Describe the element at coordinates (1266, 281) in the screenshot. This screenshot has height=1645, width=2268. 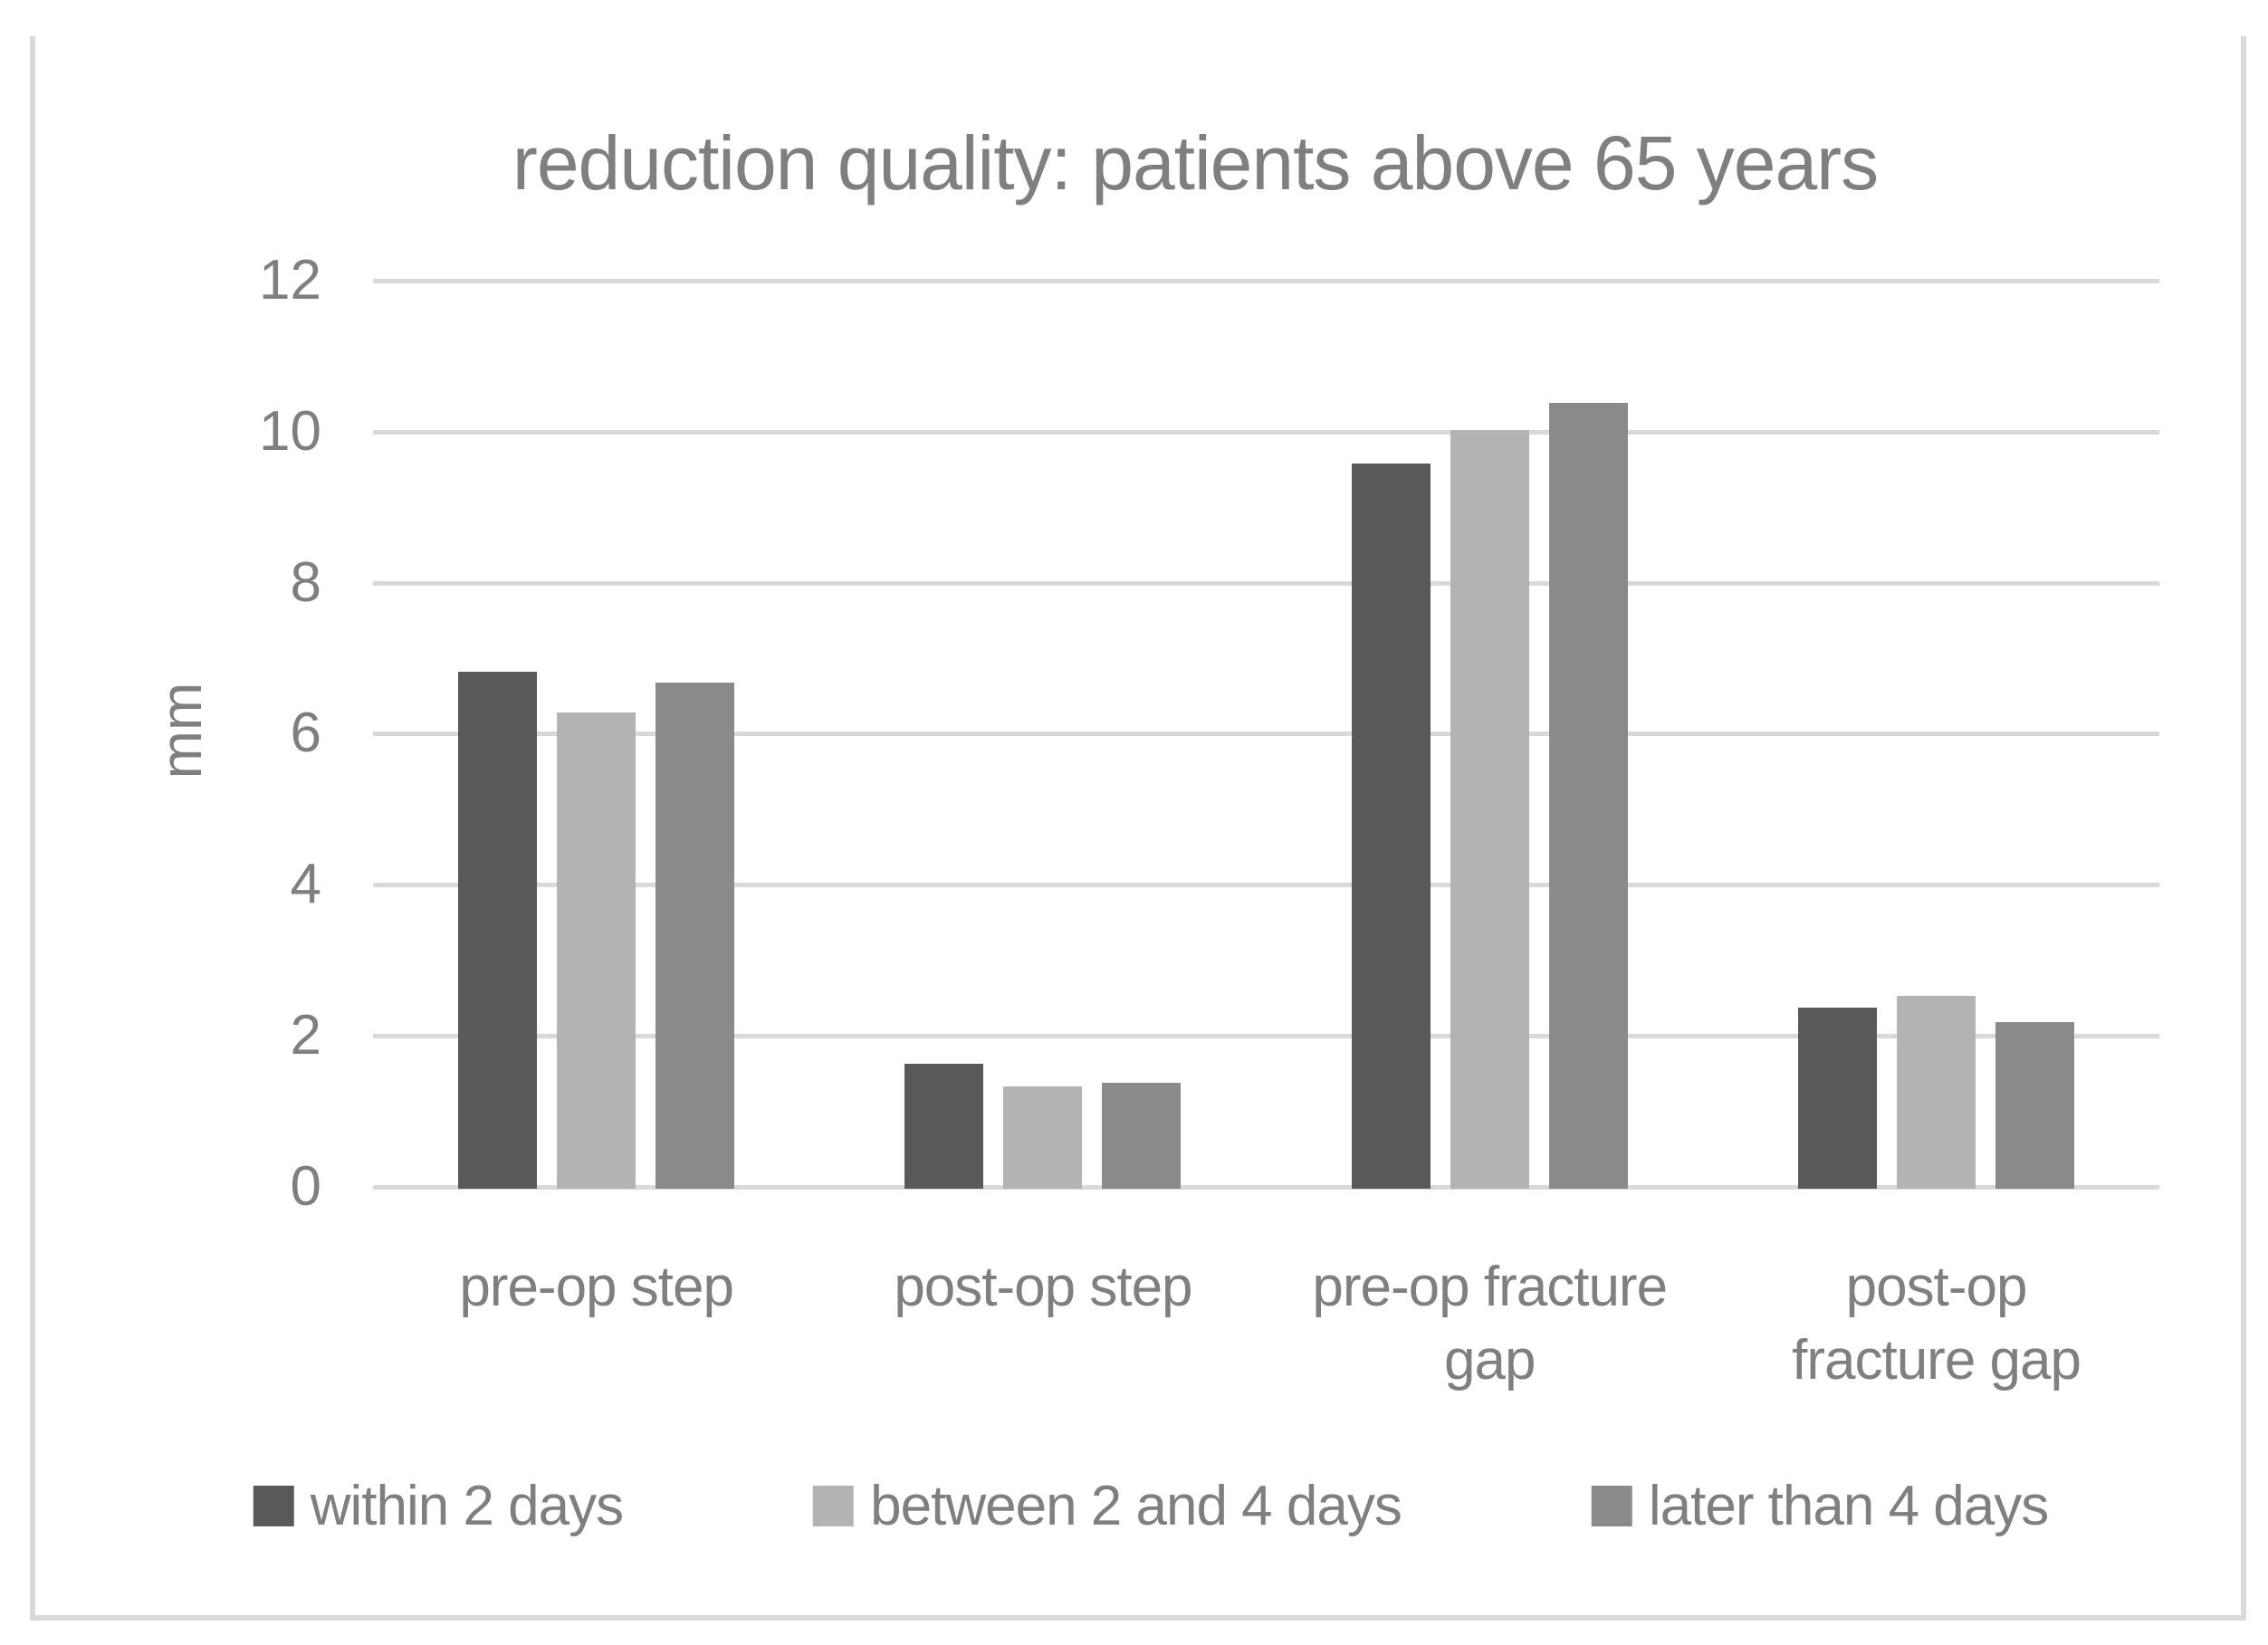
I see `gridline-y12` at that location.